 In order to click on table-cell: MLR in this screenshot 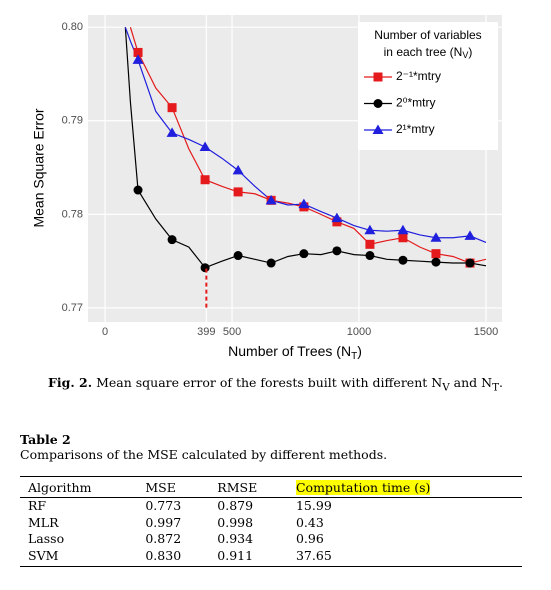, I will do `click(43, 522)`.